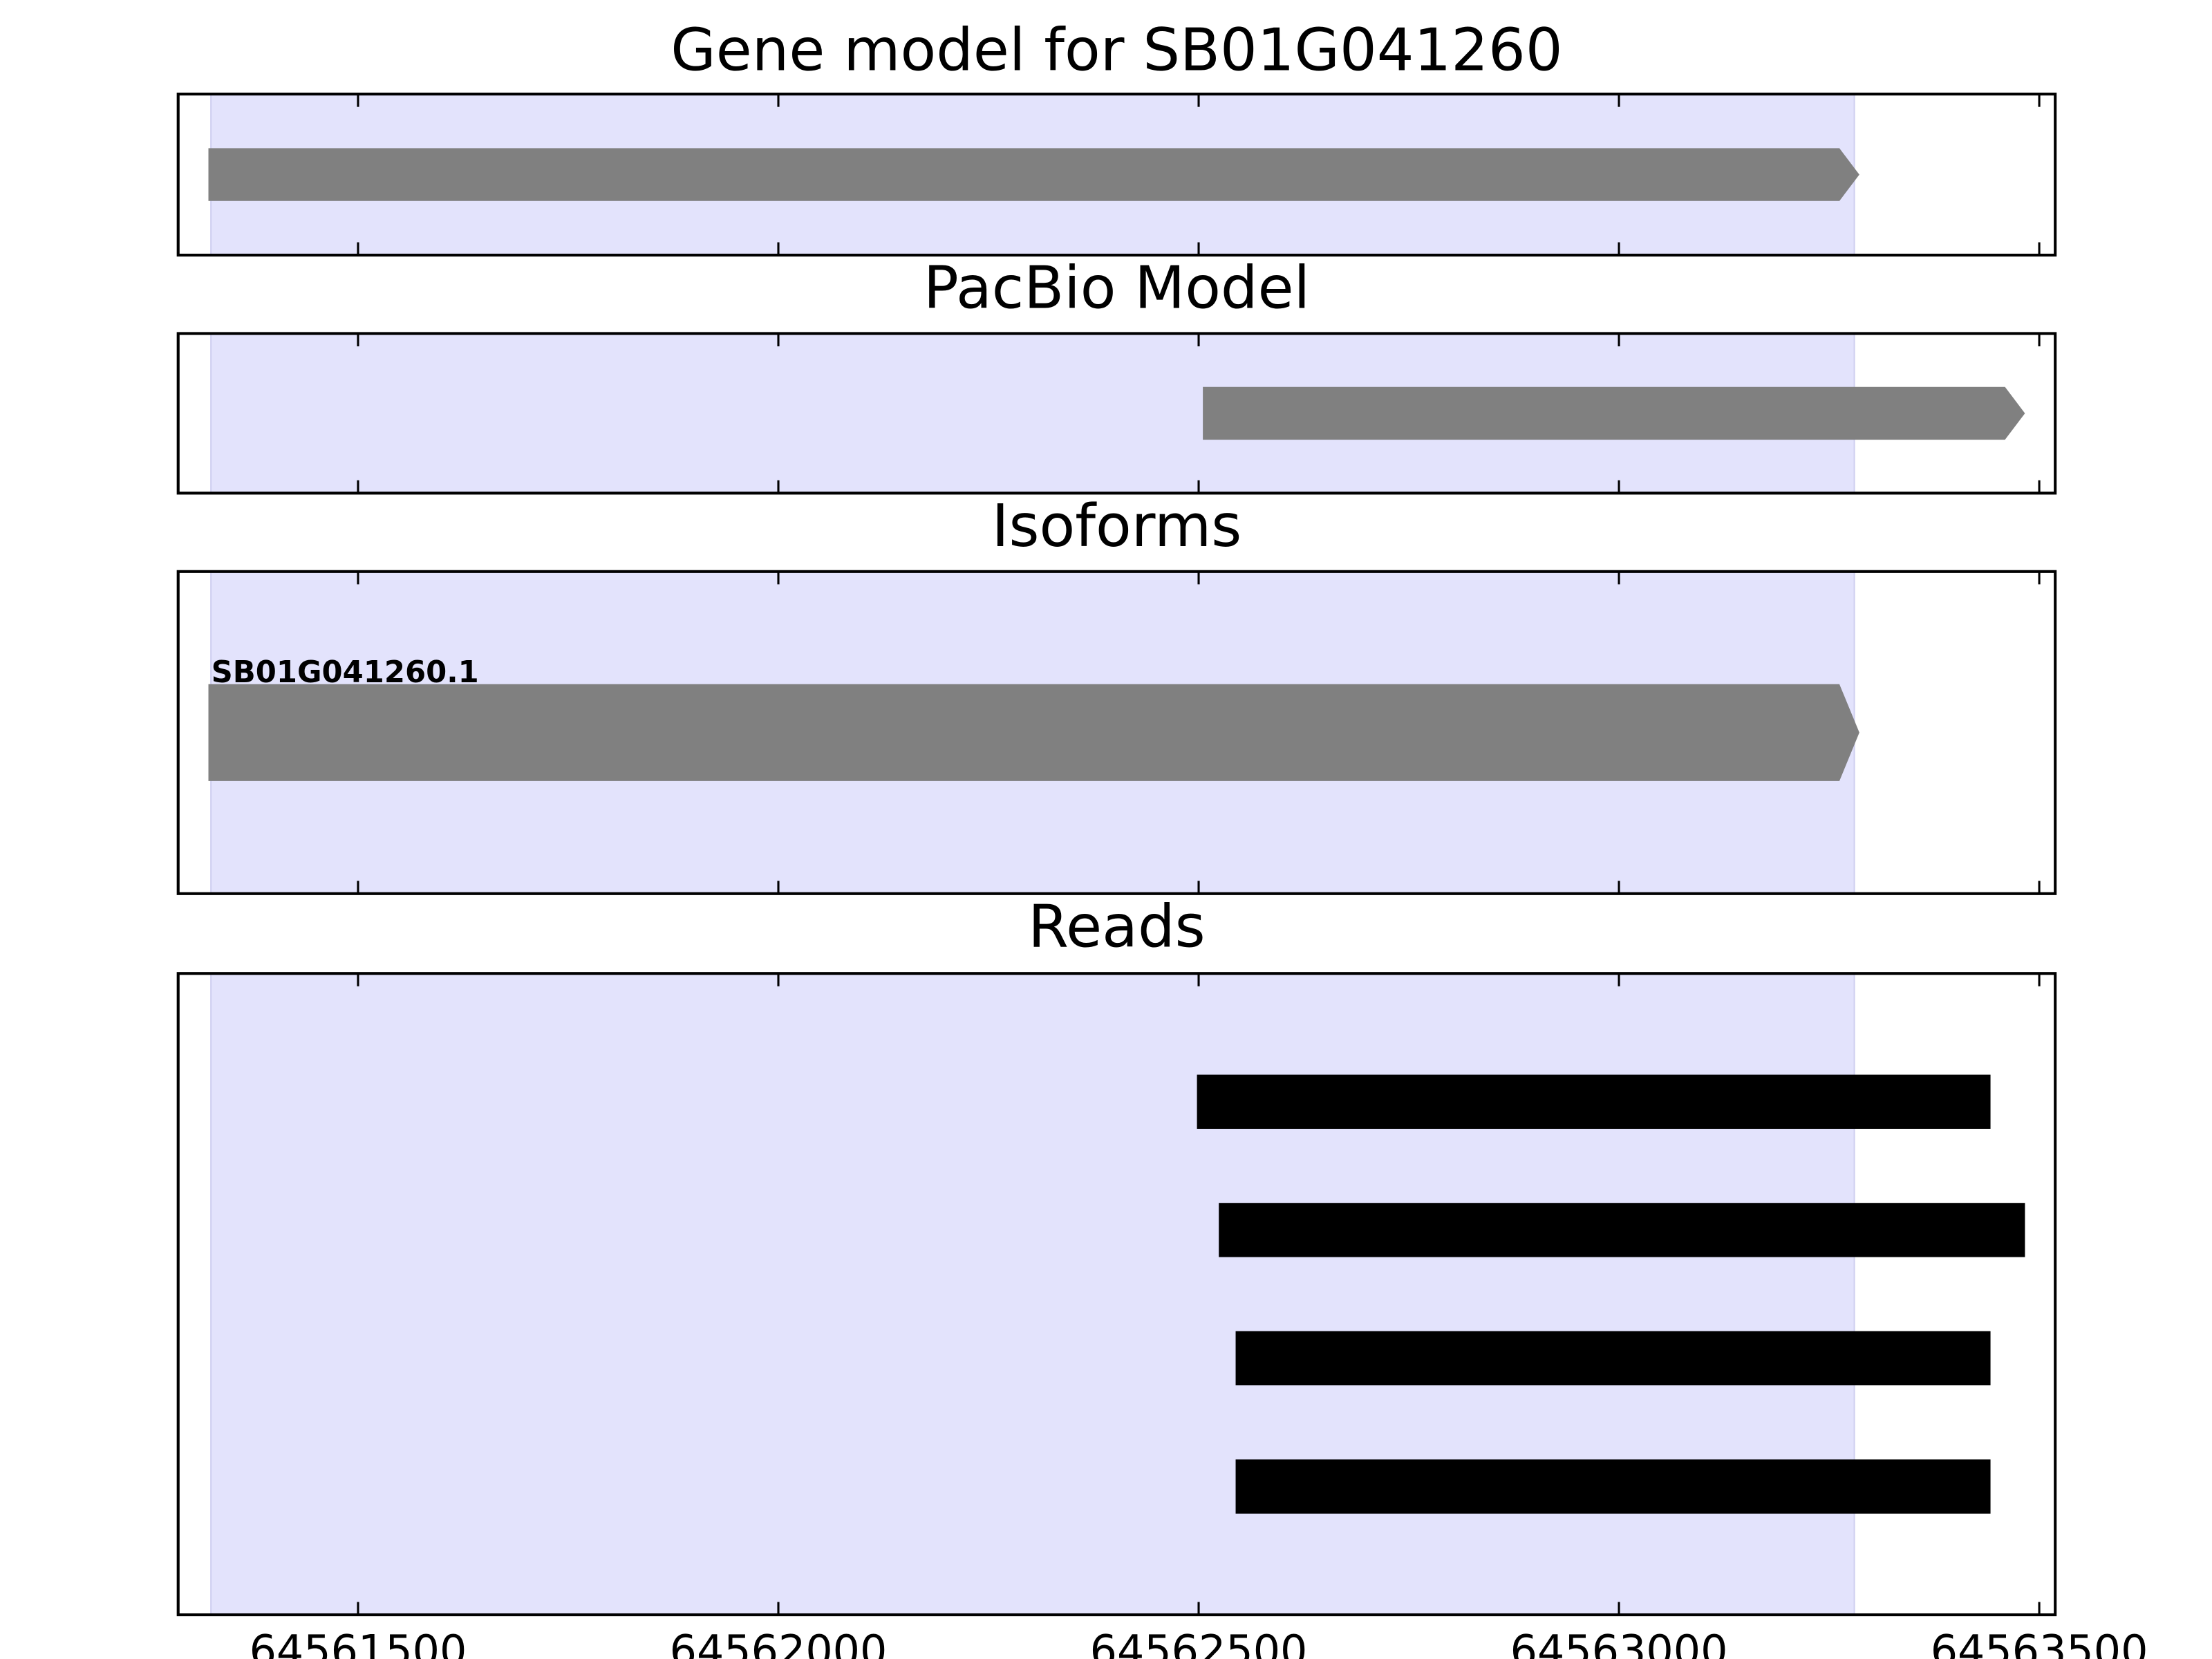 The height and width of the screenshot is (1659, 2212). Describe the element at coordinates (1199, 1643) in the screenshot. I see `x-tick-label: 64562500` at that location.